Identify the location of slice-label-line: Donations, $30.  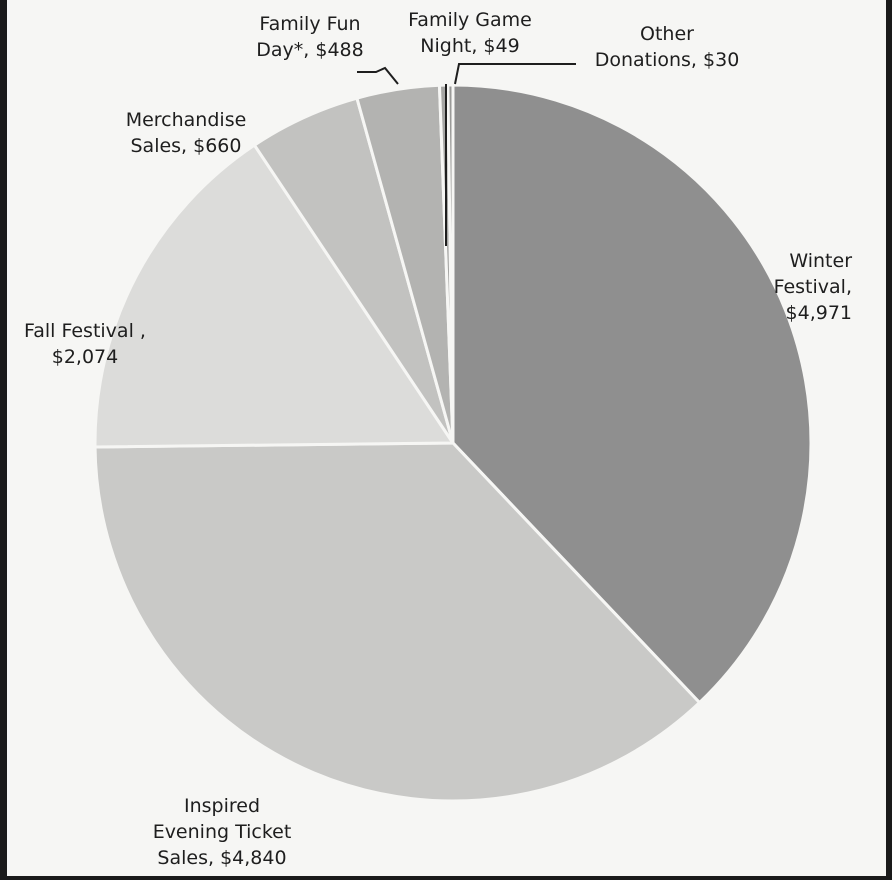
(667, 60).